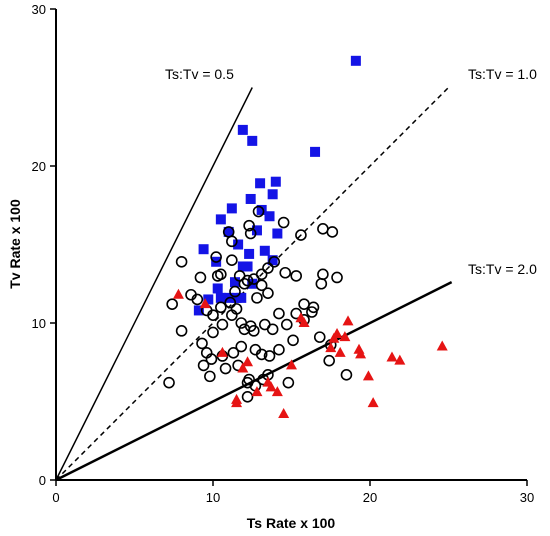  What do you see at coordinates (15, 244) in the screenshot?
I see `y-axis-title: Tv Rate x 100` at bounding box center [15, 244].